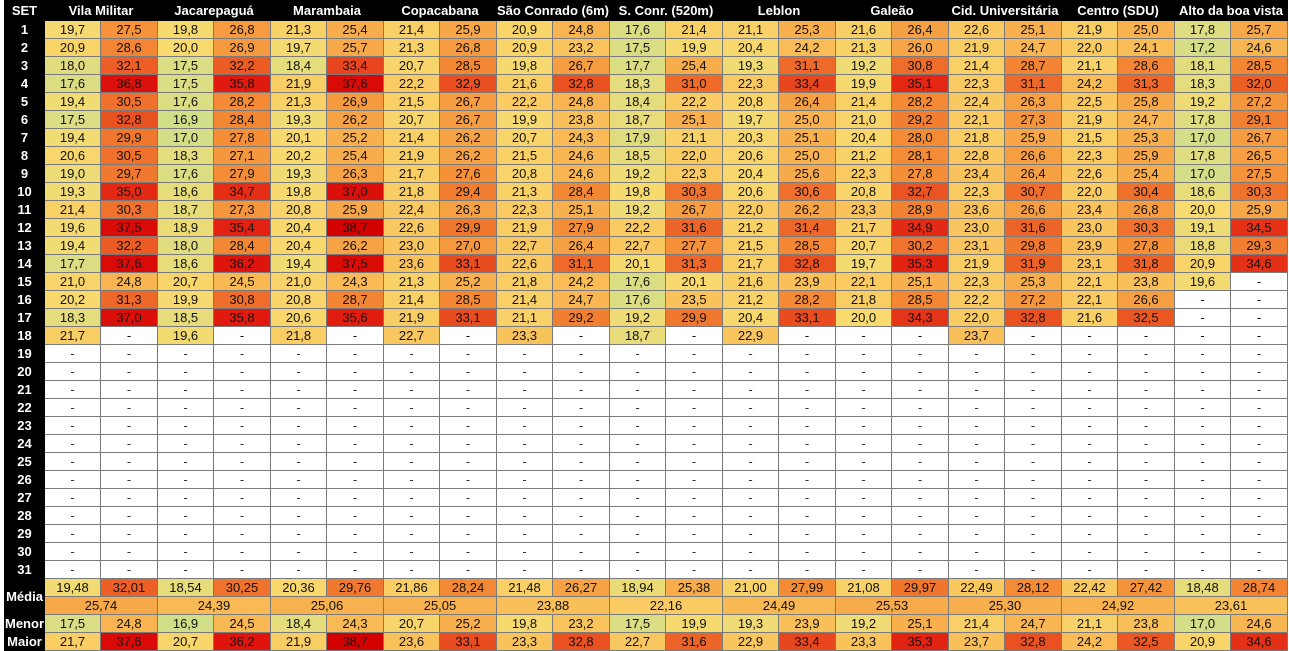  Describe the element at coordinates (581, 137) in the screenshot. I see `max-temp-cell: 24,3` at that location.